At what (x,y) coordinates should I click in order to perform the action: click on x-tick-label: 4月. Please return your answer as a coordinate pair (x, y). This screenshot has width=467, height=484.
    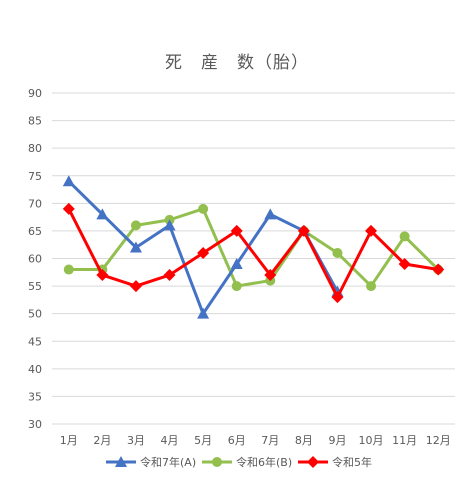
    Looking at the image, I should click on (170, 440).